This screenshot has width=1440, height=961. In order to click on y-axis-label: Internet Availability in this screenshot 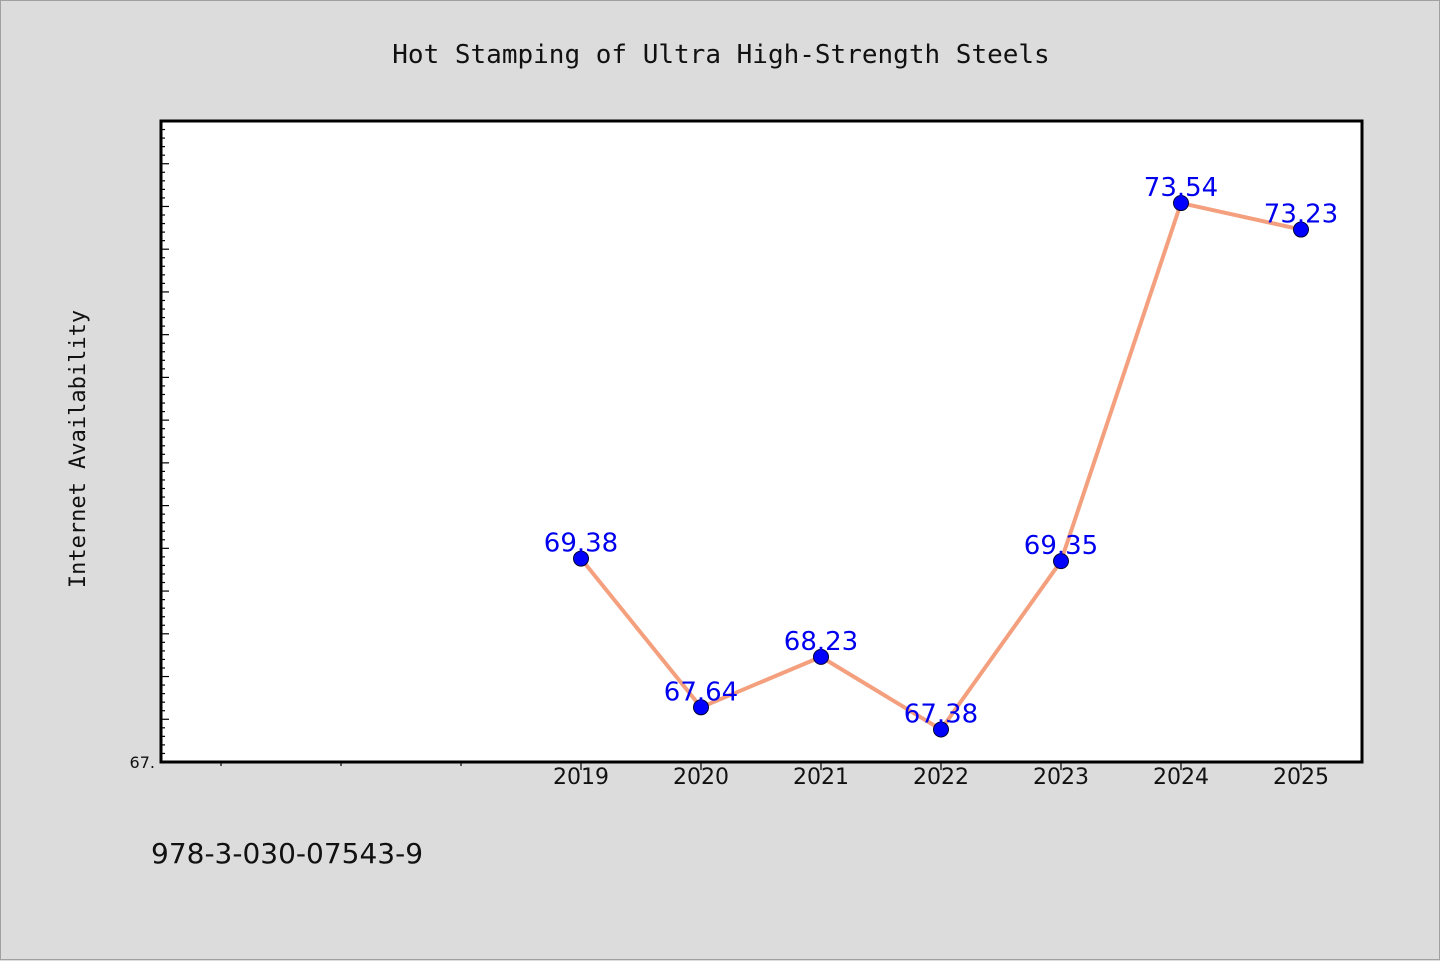, I will do `click(78, 449)`.